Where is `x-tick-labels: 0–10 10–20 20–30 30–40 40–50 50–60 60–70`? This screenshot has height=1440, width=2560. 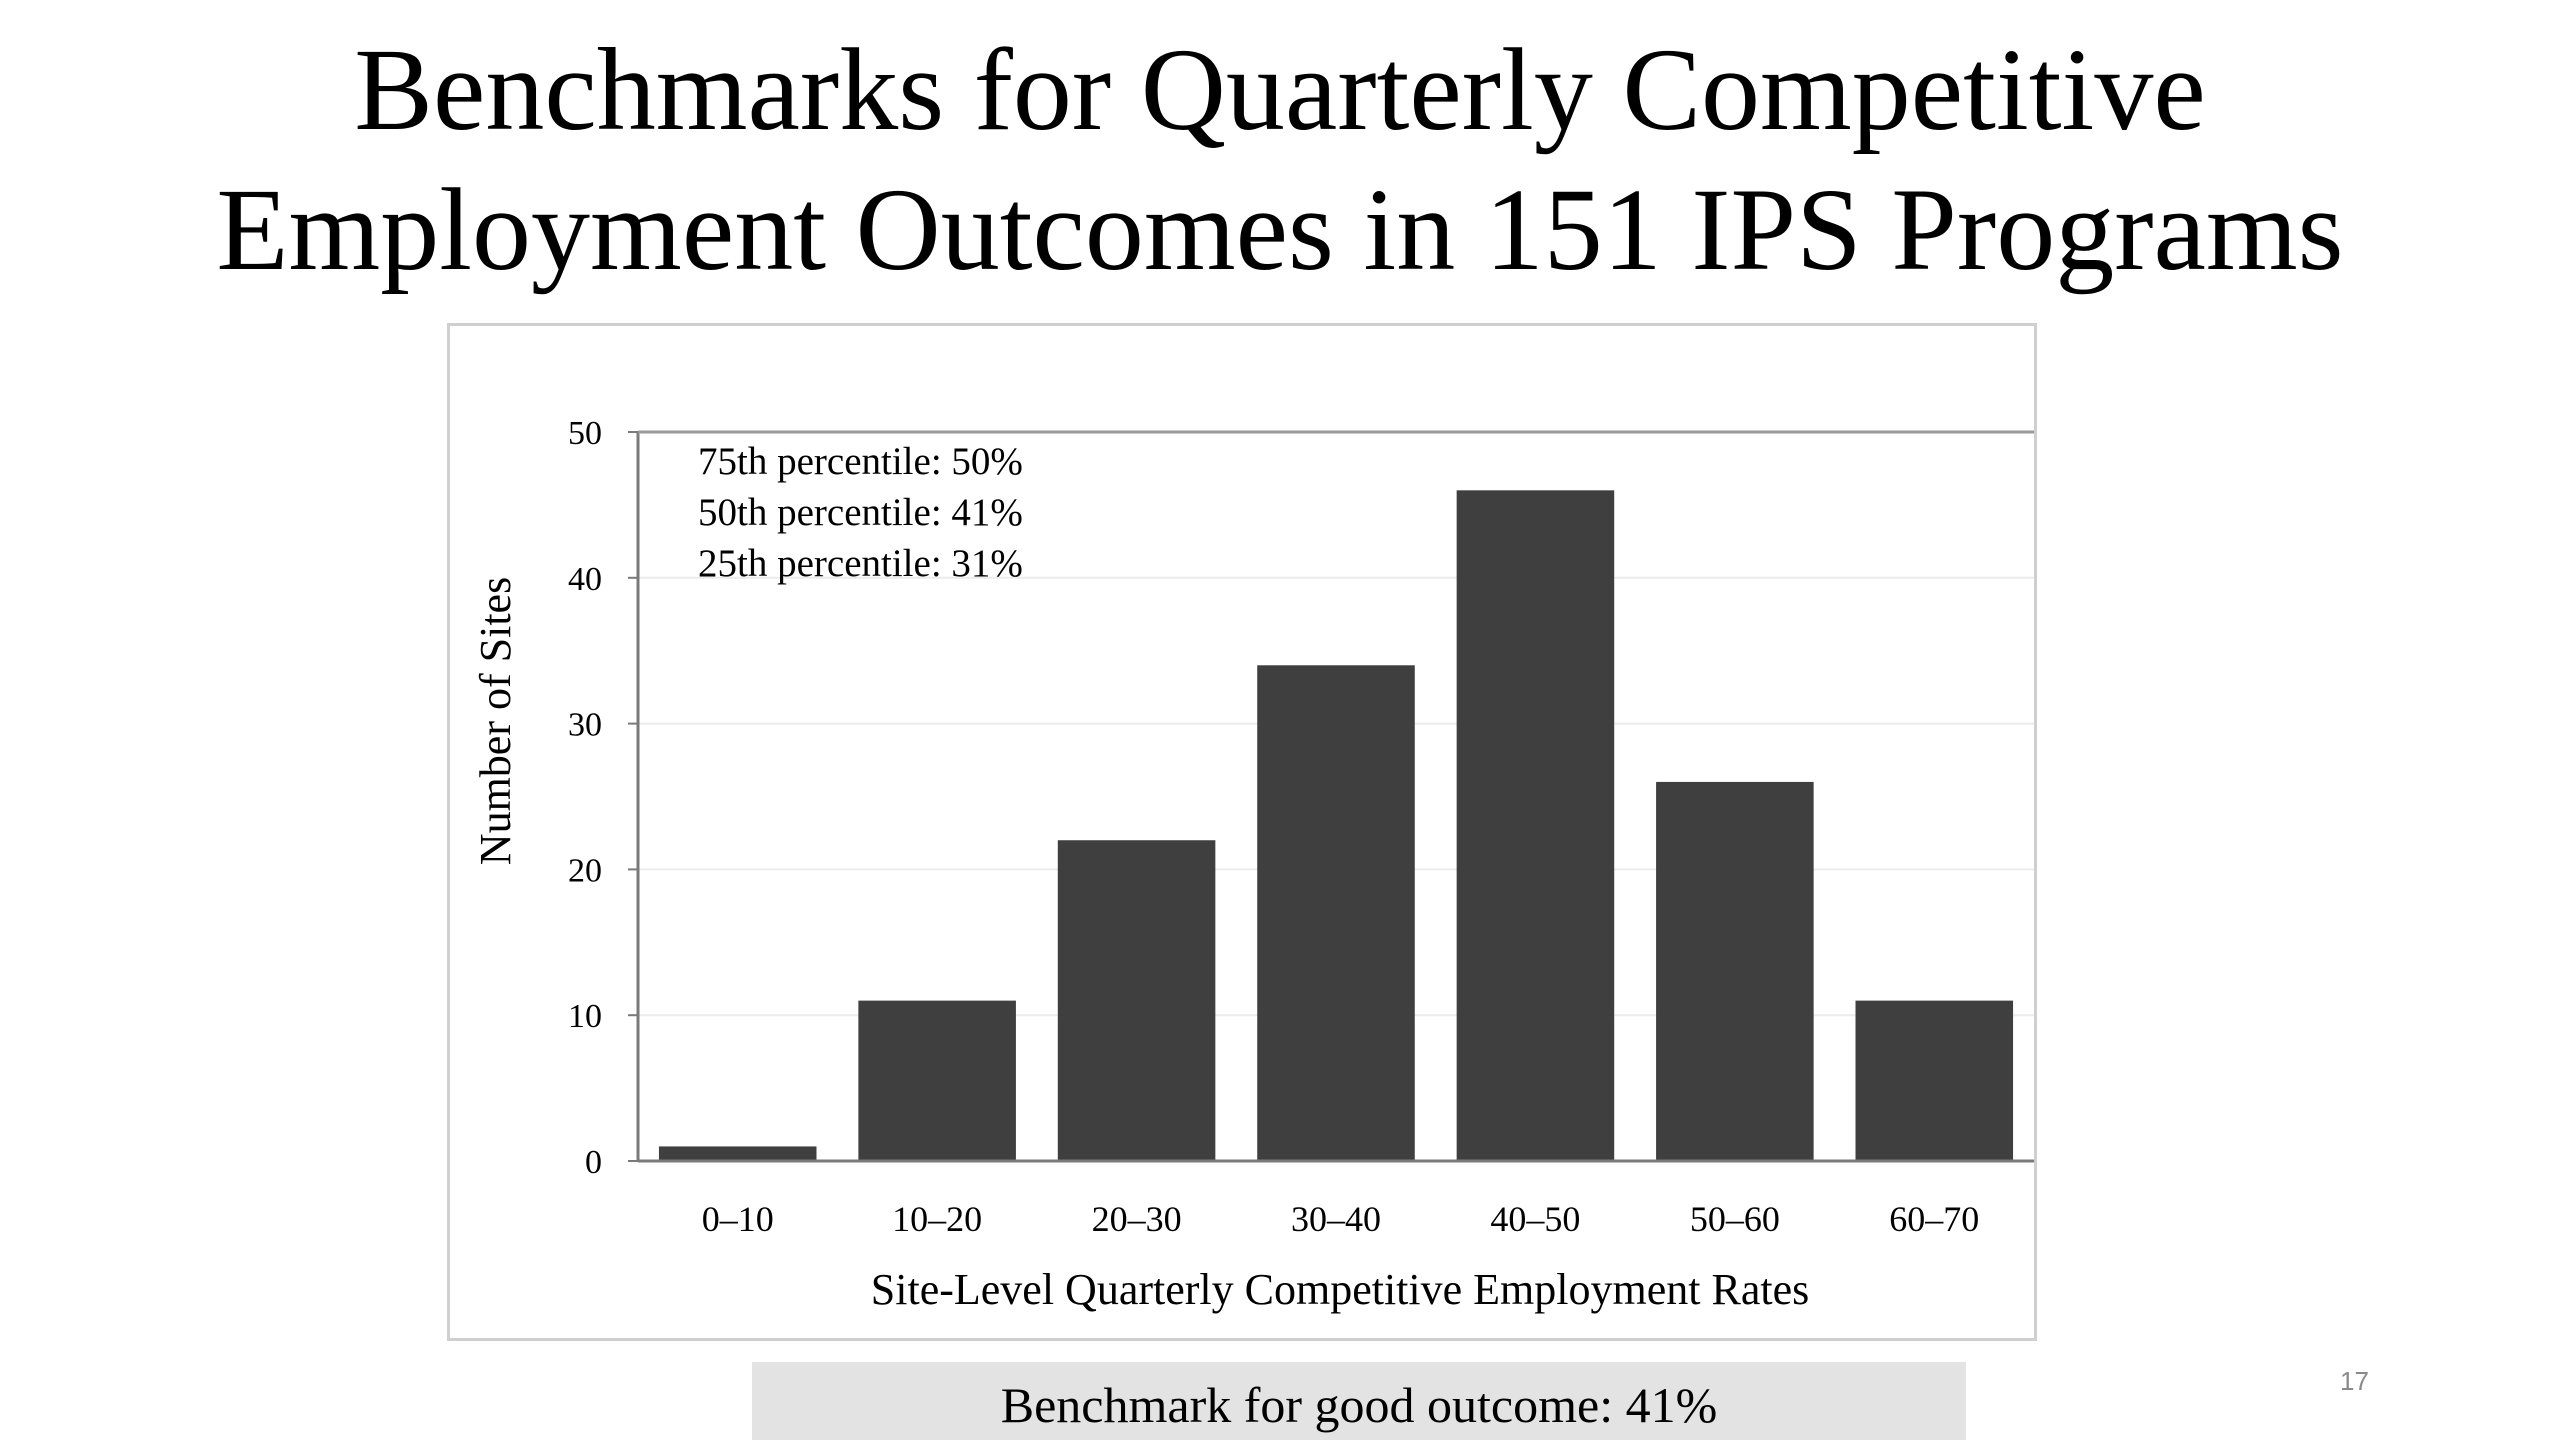 x-tick-labels: 0–10 10–20 20–30 30–40 40–50 50–60 60–70 is located at coordinates (1341, 1219).